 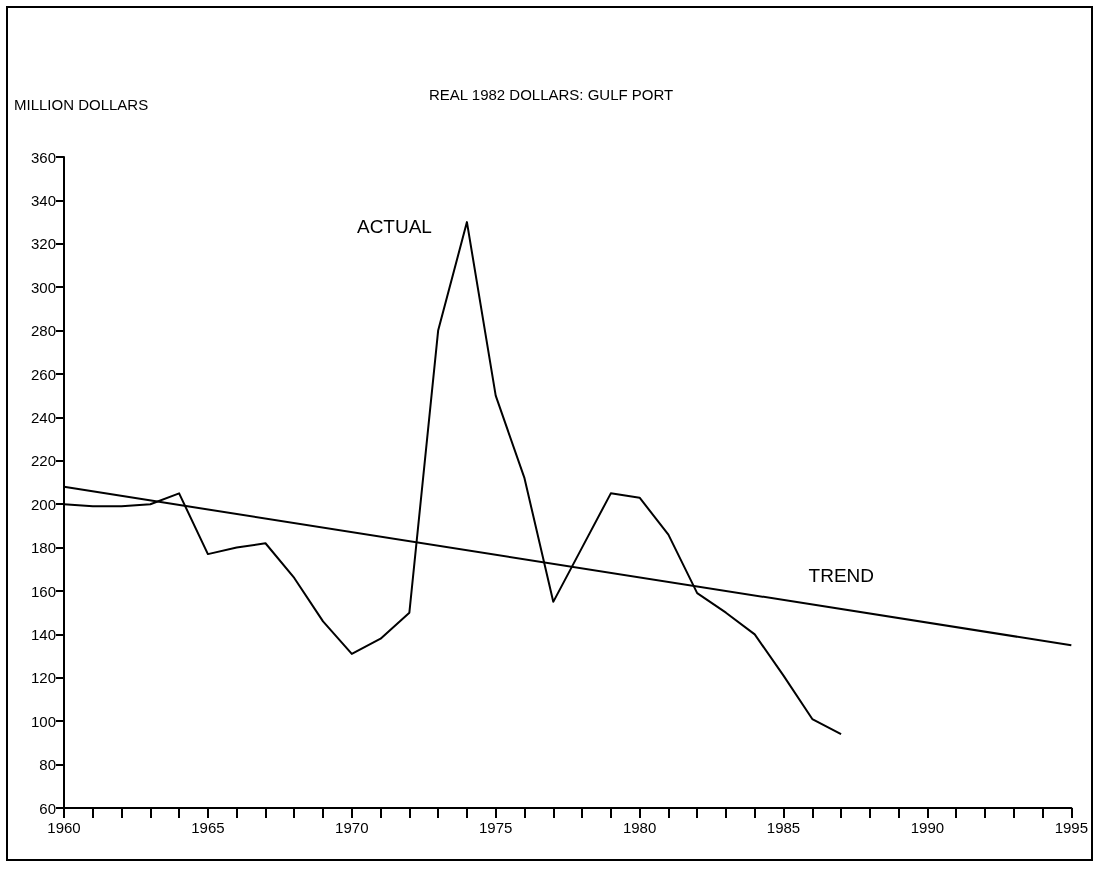 What do you see at coordinates (783, 827) in the screenshot?
I see `x-tick-label: 1985` at bounding box center [783, 827].